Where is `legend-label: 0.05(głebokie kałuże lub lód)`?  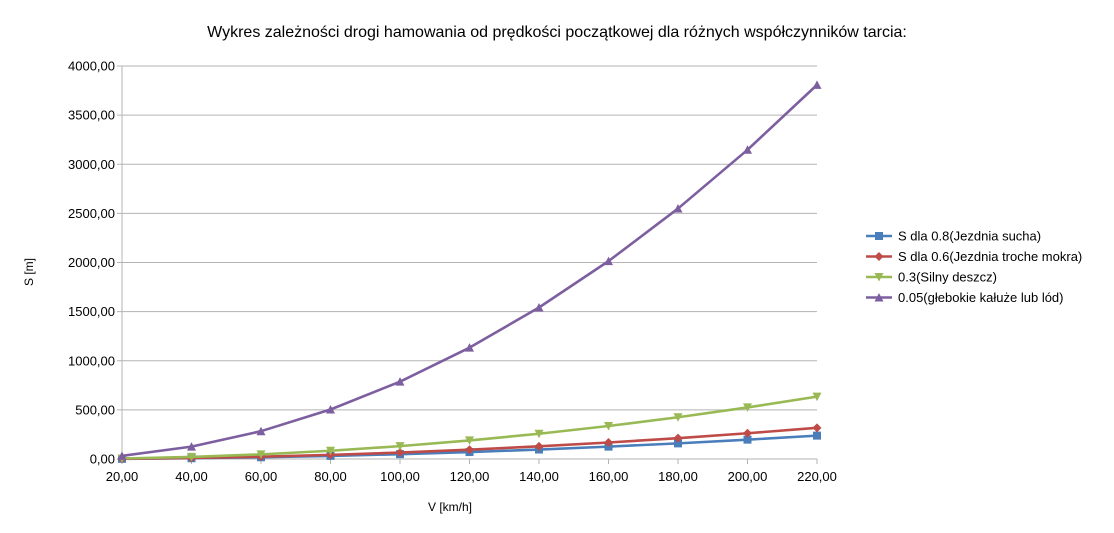
legend-label: 0.05(głebokie kałuże lub lód) is located at coordinates (981, 297).